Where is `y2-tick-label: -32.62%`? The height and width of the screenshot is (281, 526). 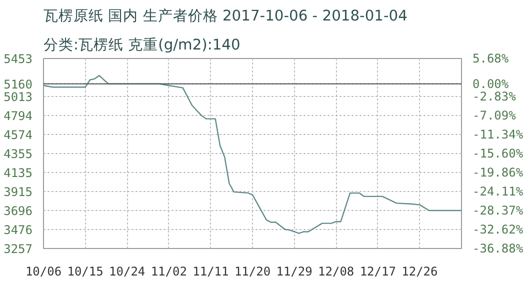 y2-tick-label: -32.62% is located at coordinates (498, 229).